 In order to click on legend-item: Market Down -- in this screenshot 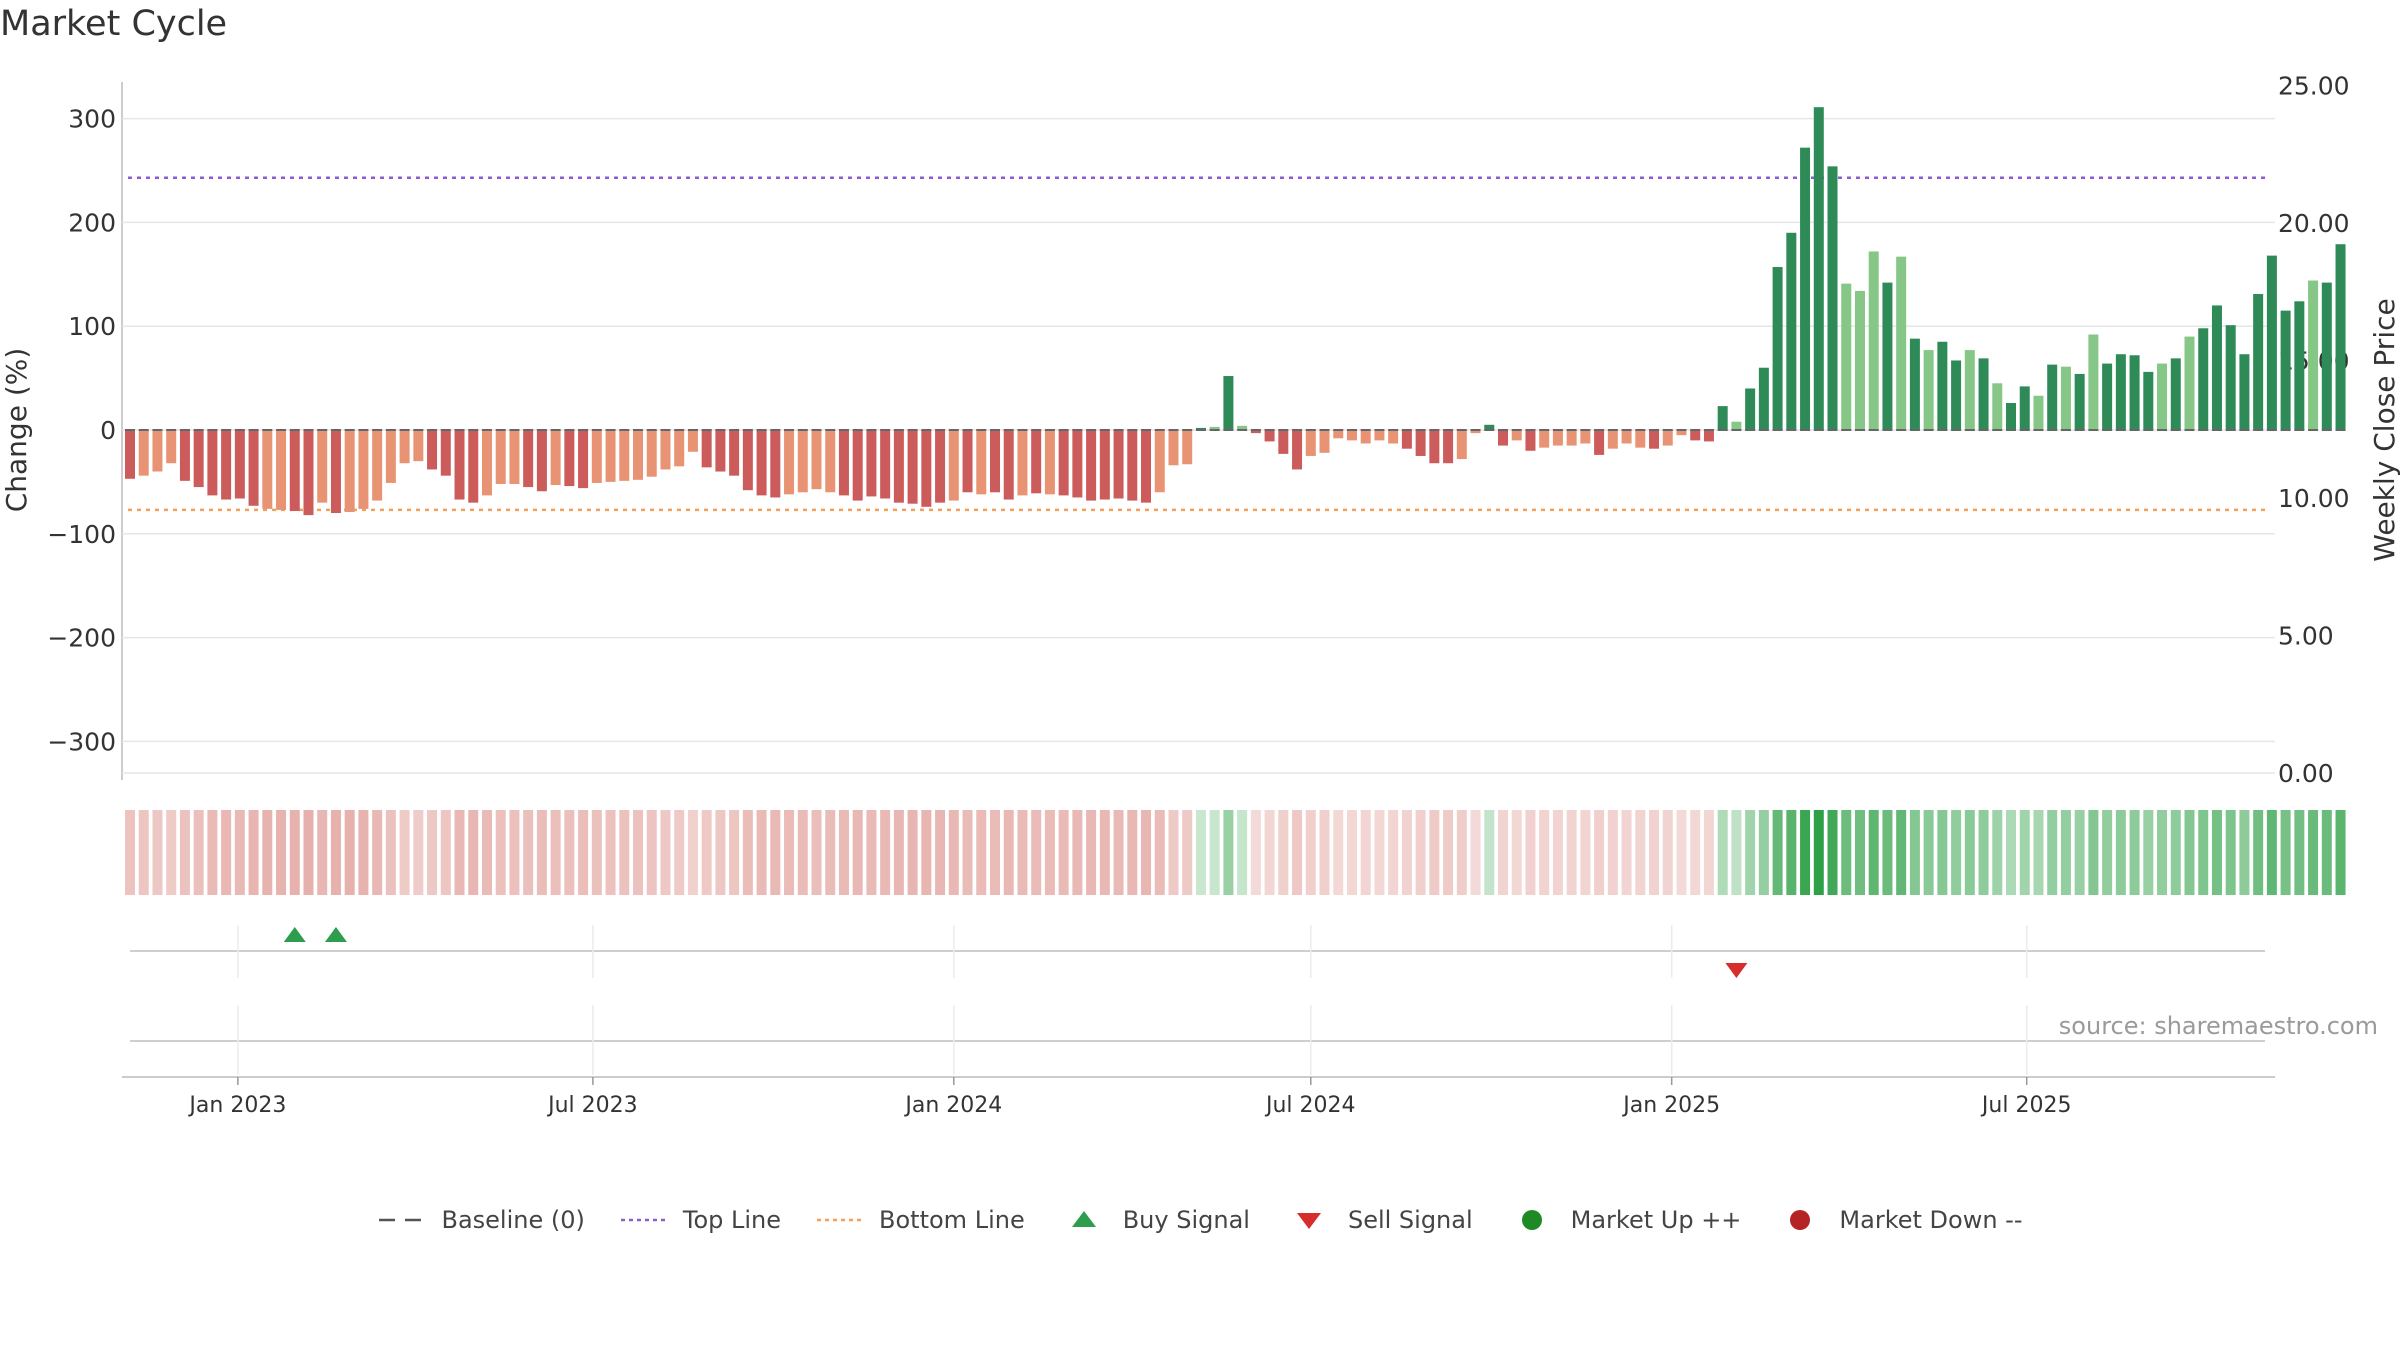, I will do `click(1899, 1220)`.